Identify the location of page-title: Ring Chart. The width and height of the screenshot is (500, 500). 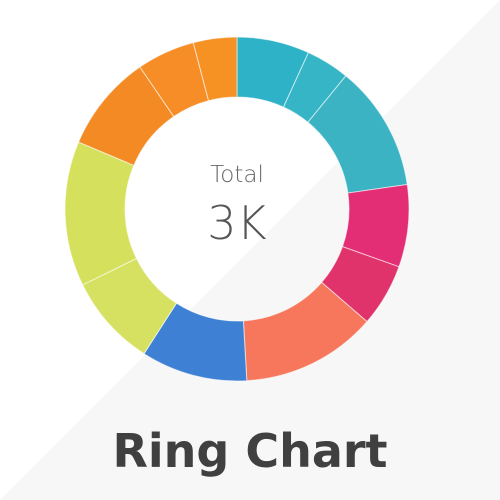
(250, 451).